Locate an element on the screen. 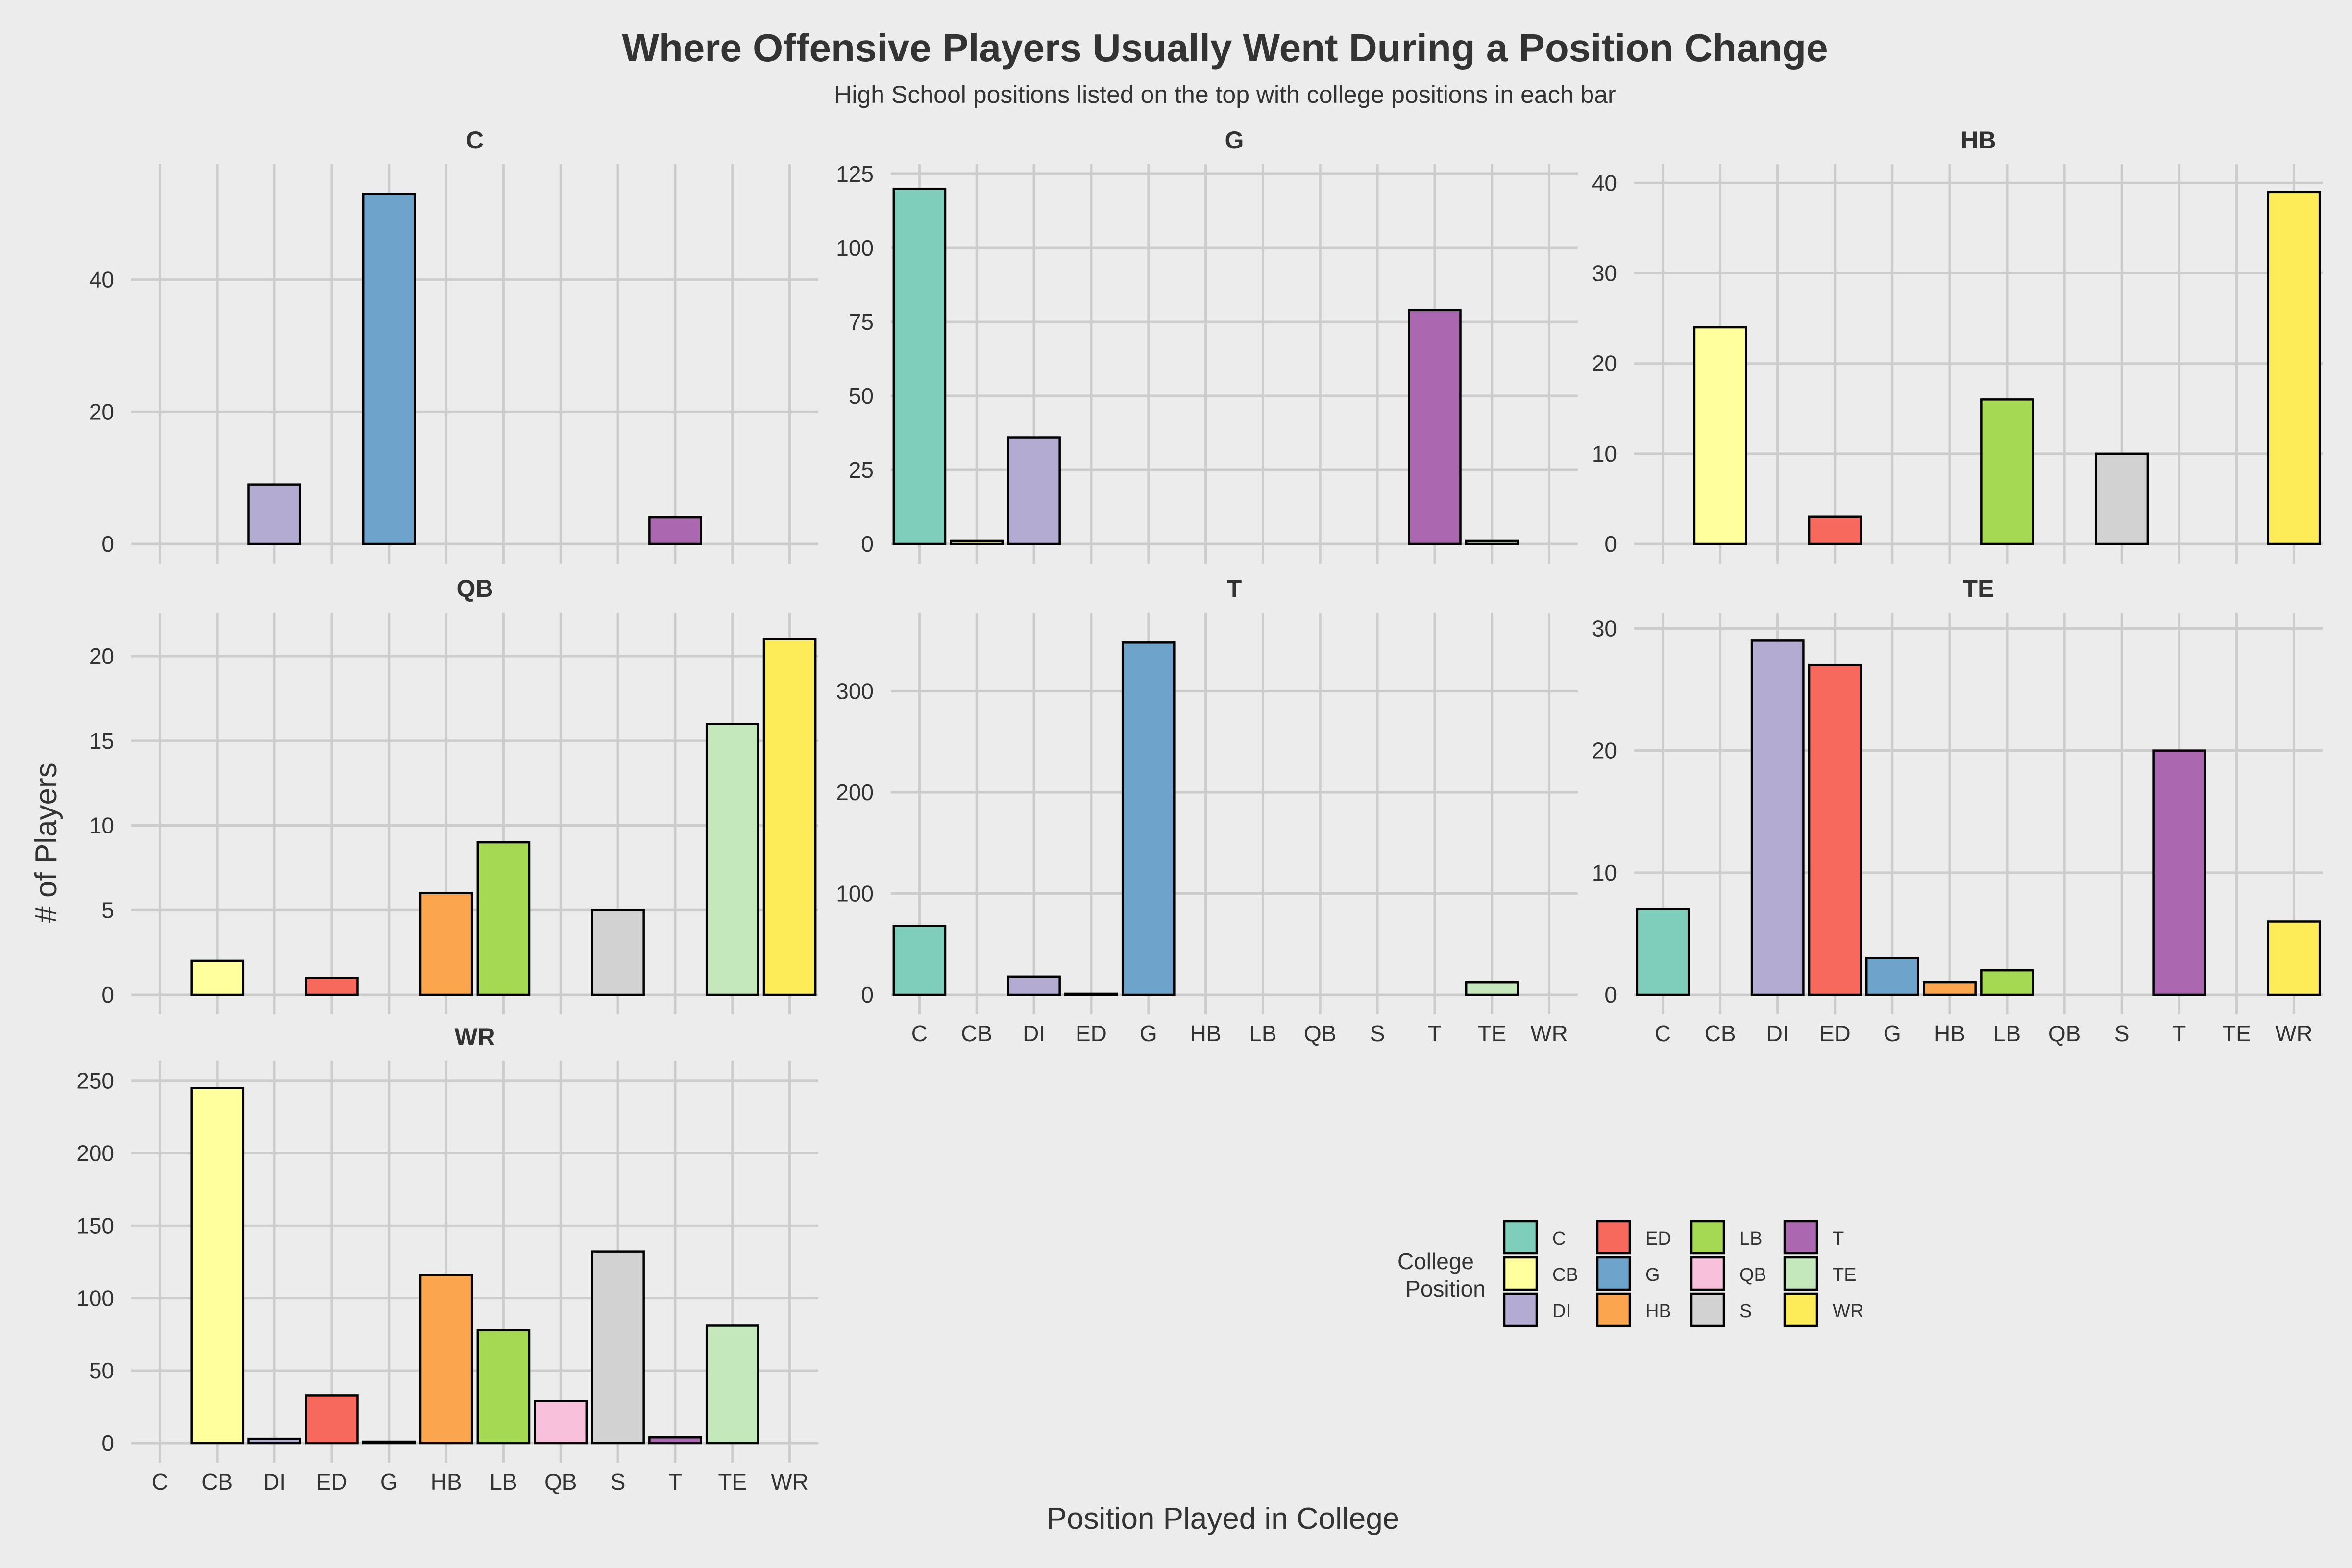 The image size is (2352, 1568). legend-label-wr: WR is located at coordinates (1848, 1311).